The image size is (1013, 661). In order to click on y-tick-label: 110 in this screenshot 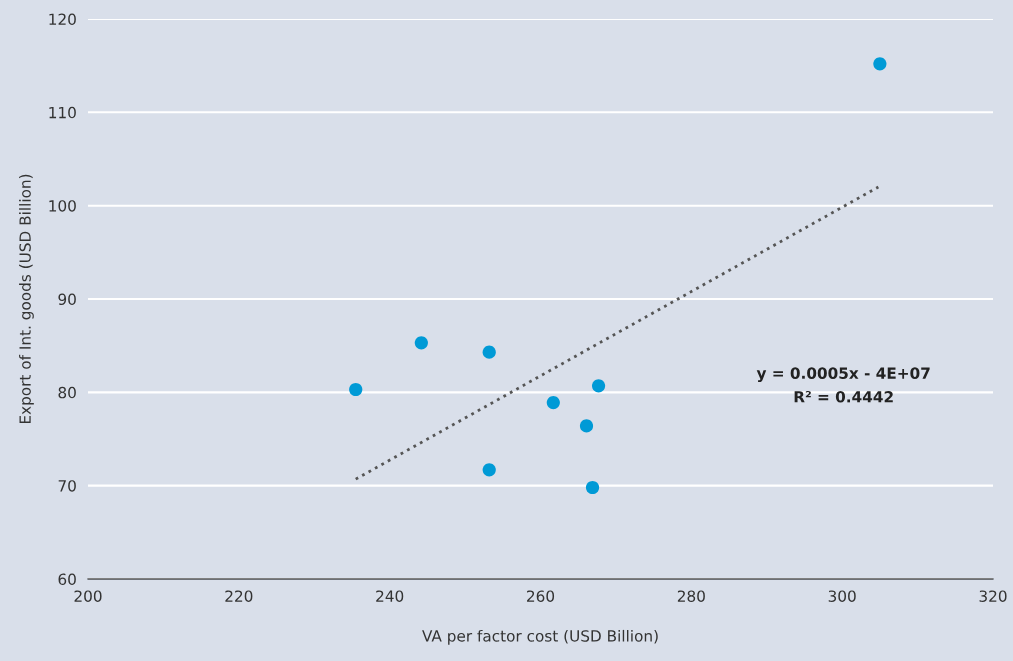, I will do `click(62, 112)`.